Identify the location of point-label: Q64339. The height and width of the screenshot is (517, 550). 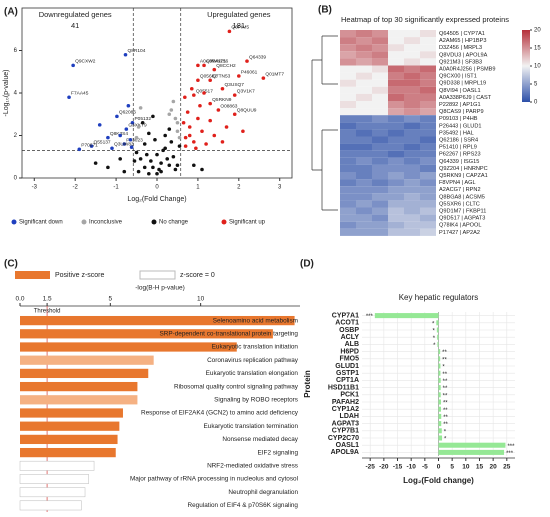
(257, 57).